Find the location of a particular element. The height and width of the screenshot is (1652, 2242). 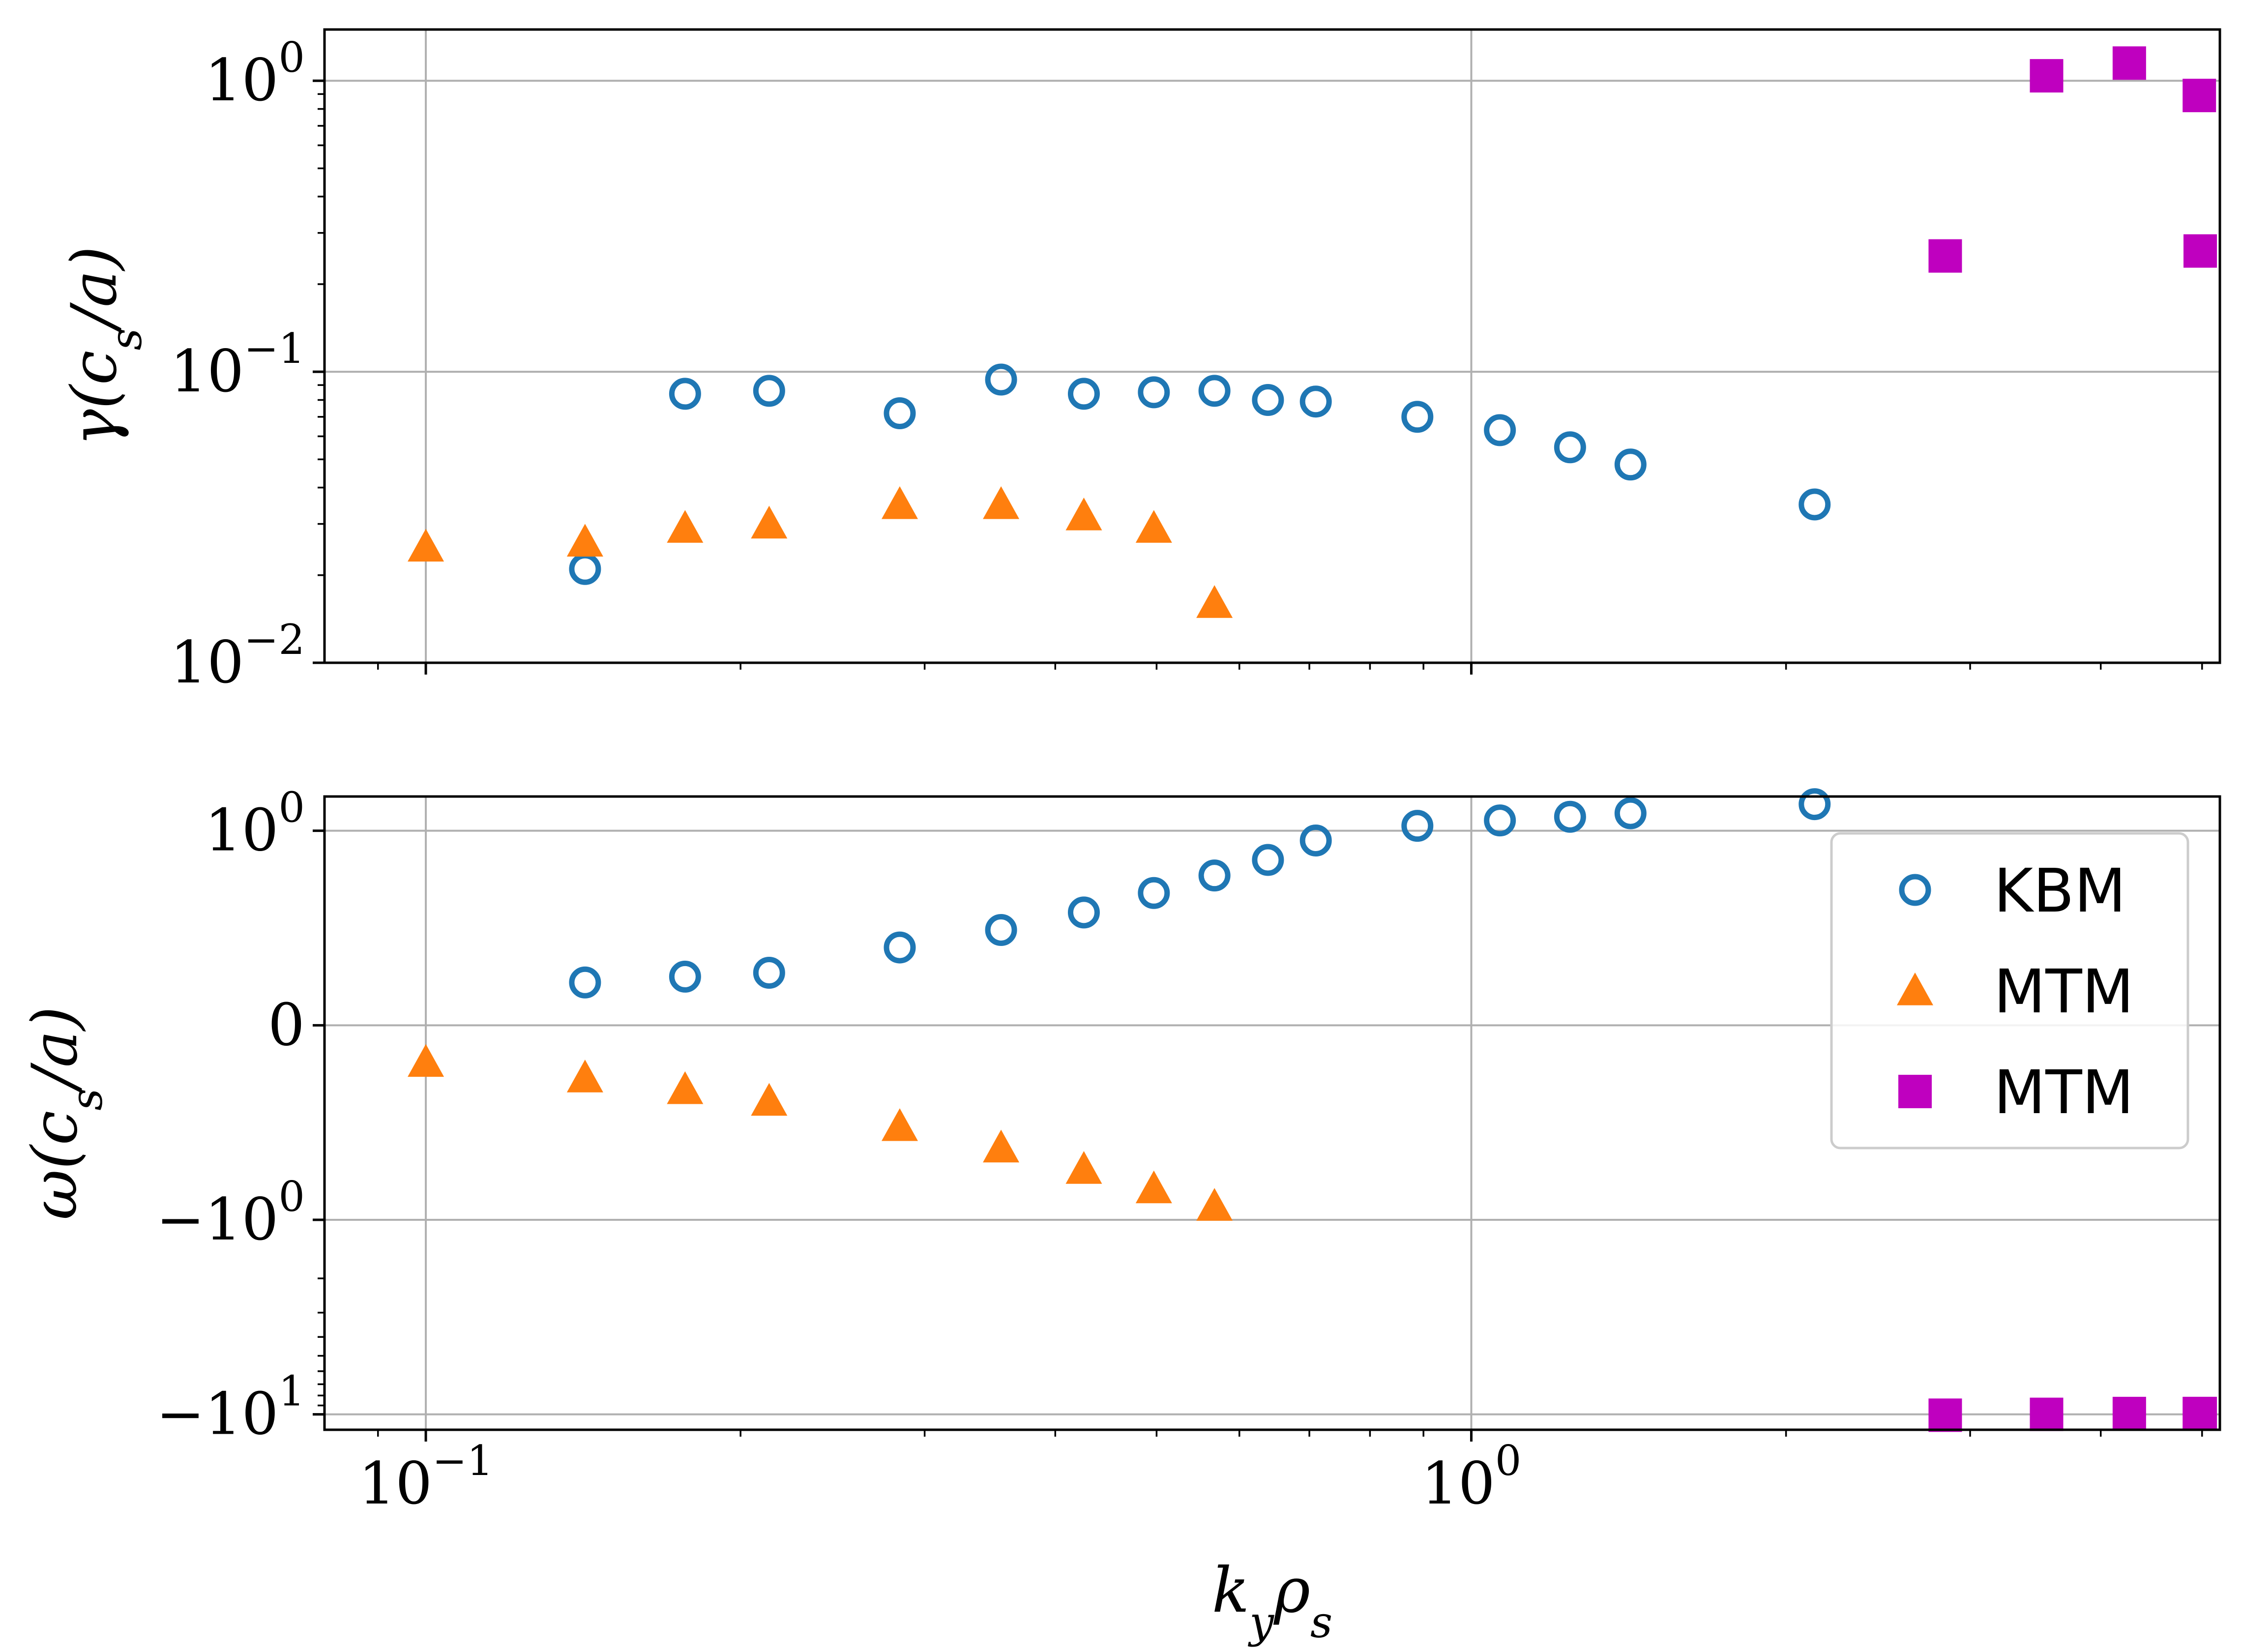

y-tick-label: 10⁻¹ is located at coordinates (237, 364).